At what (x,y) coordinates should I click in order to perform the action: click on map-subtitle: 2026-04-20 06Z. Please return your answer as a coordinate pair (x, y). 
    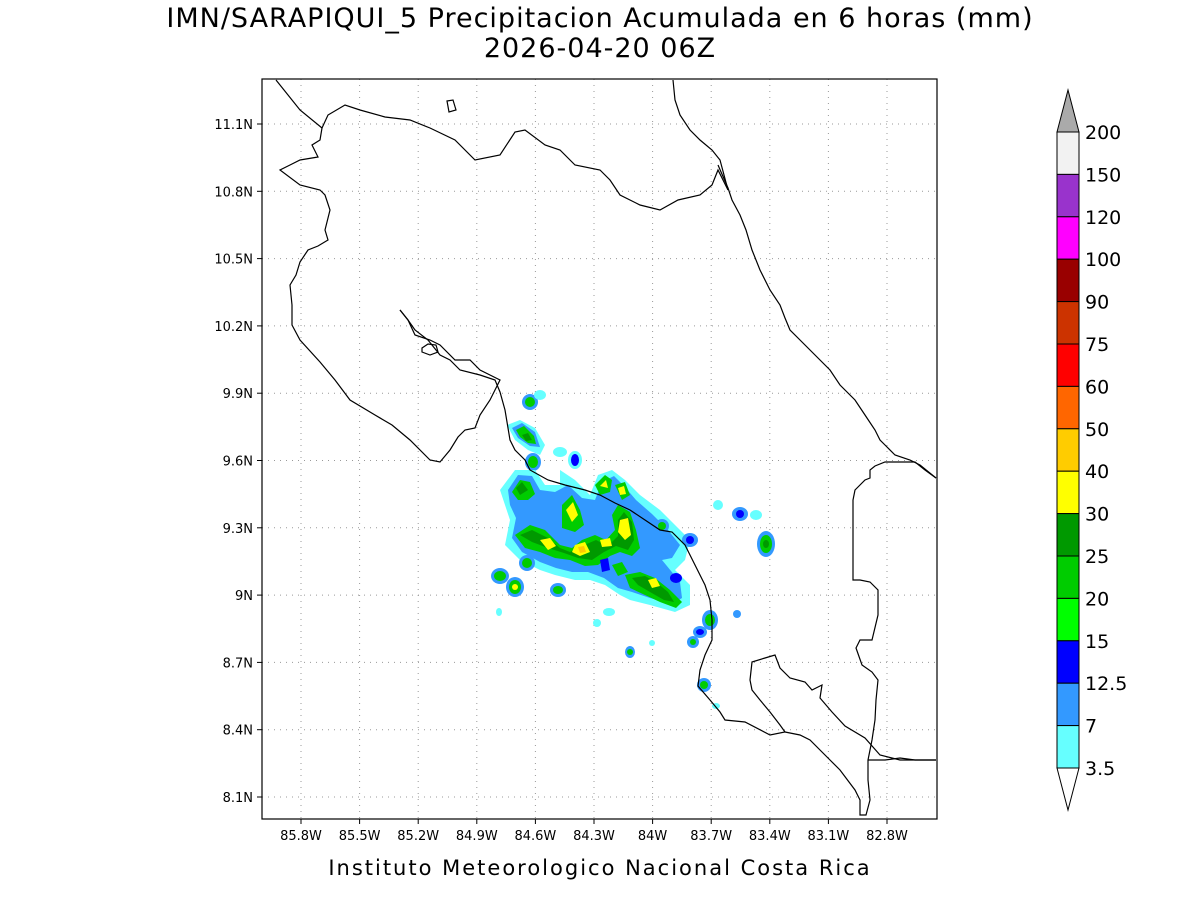
    Looking at the image, I should click on (600, 48).